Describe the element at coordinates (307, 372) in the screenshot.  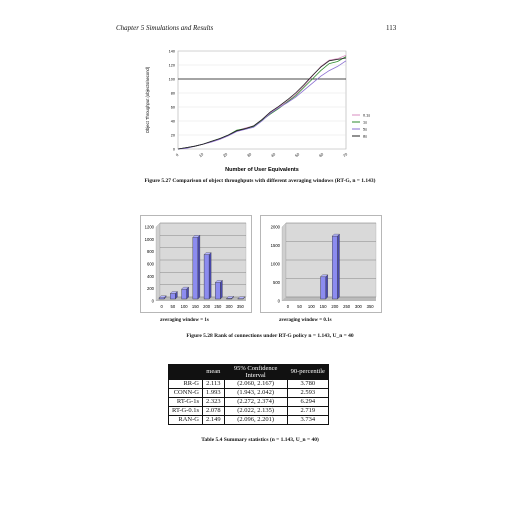
I see `table-header-cell: 90-percentile` at that location.